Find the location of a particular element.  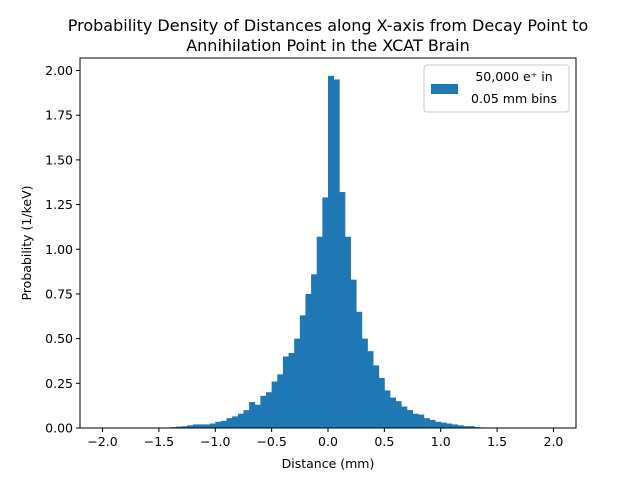

x-tick-label: 1.0 is located at coordinates (441, 441).